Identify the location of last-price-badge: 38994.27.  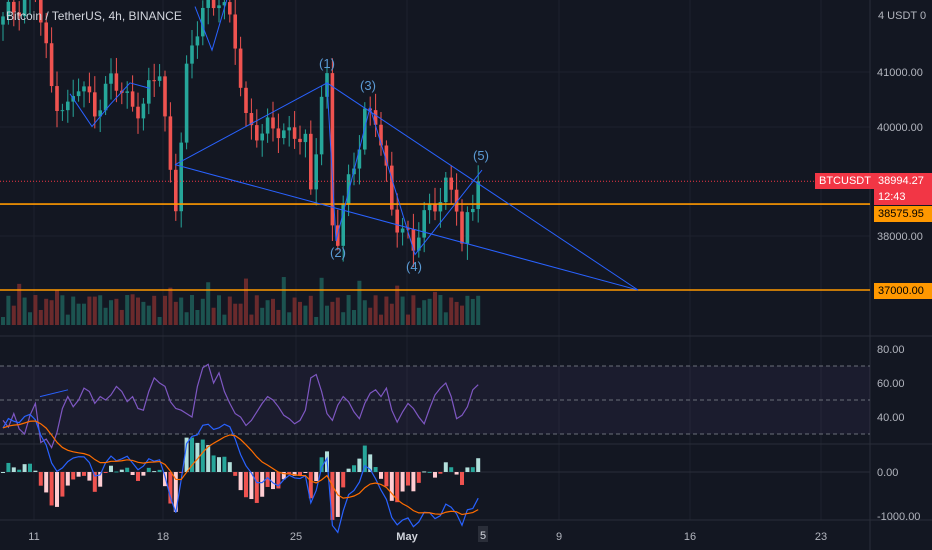
(903, 181).